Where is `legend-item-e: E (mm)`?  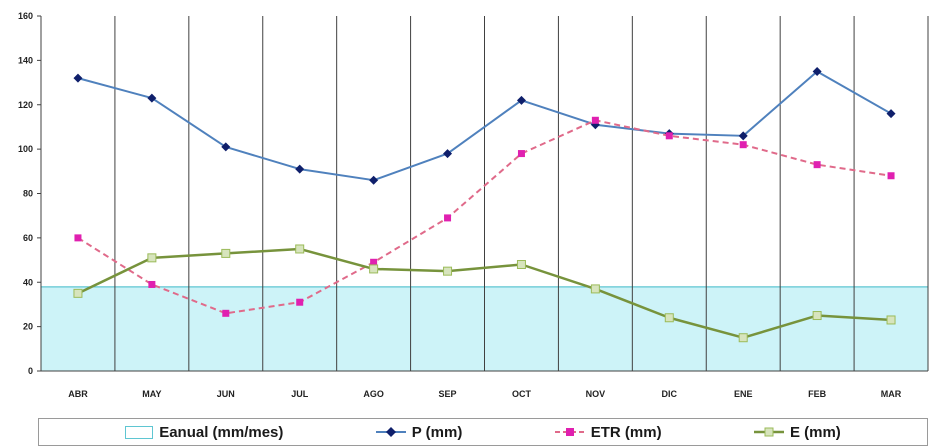 legend-item-e: E (mm) is located at coordinates (797, 432).